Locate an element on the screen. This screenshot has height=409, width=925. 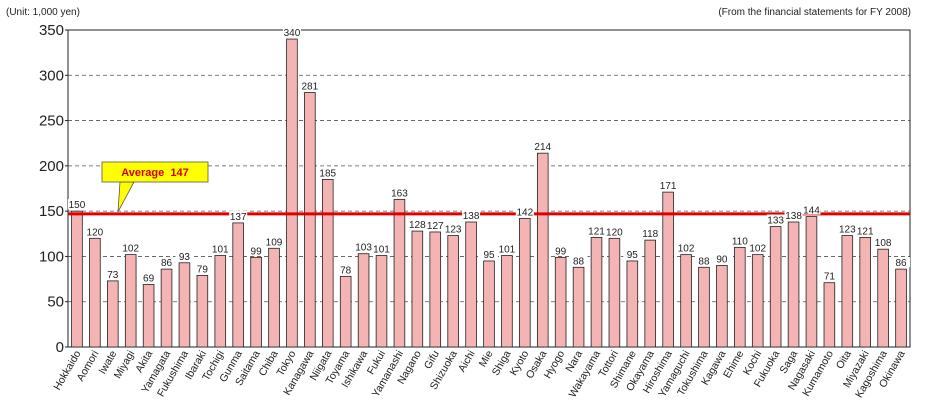
data-label: 127 is located at coordinates (435, 226).